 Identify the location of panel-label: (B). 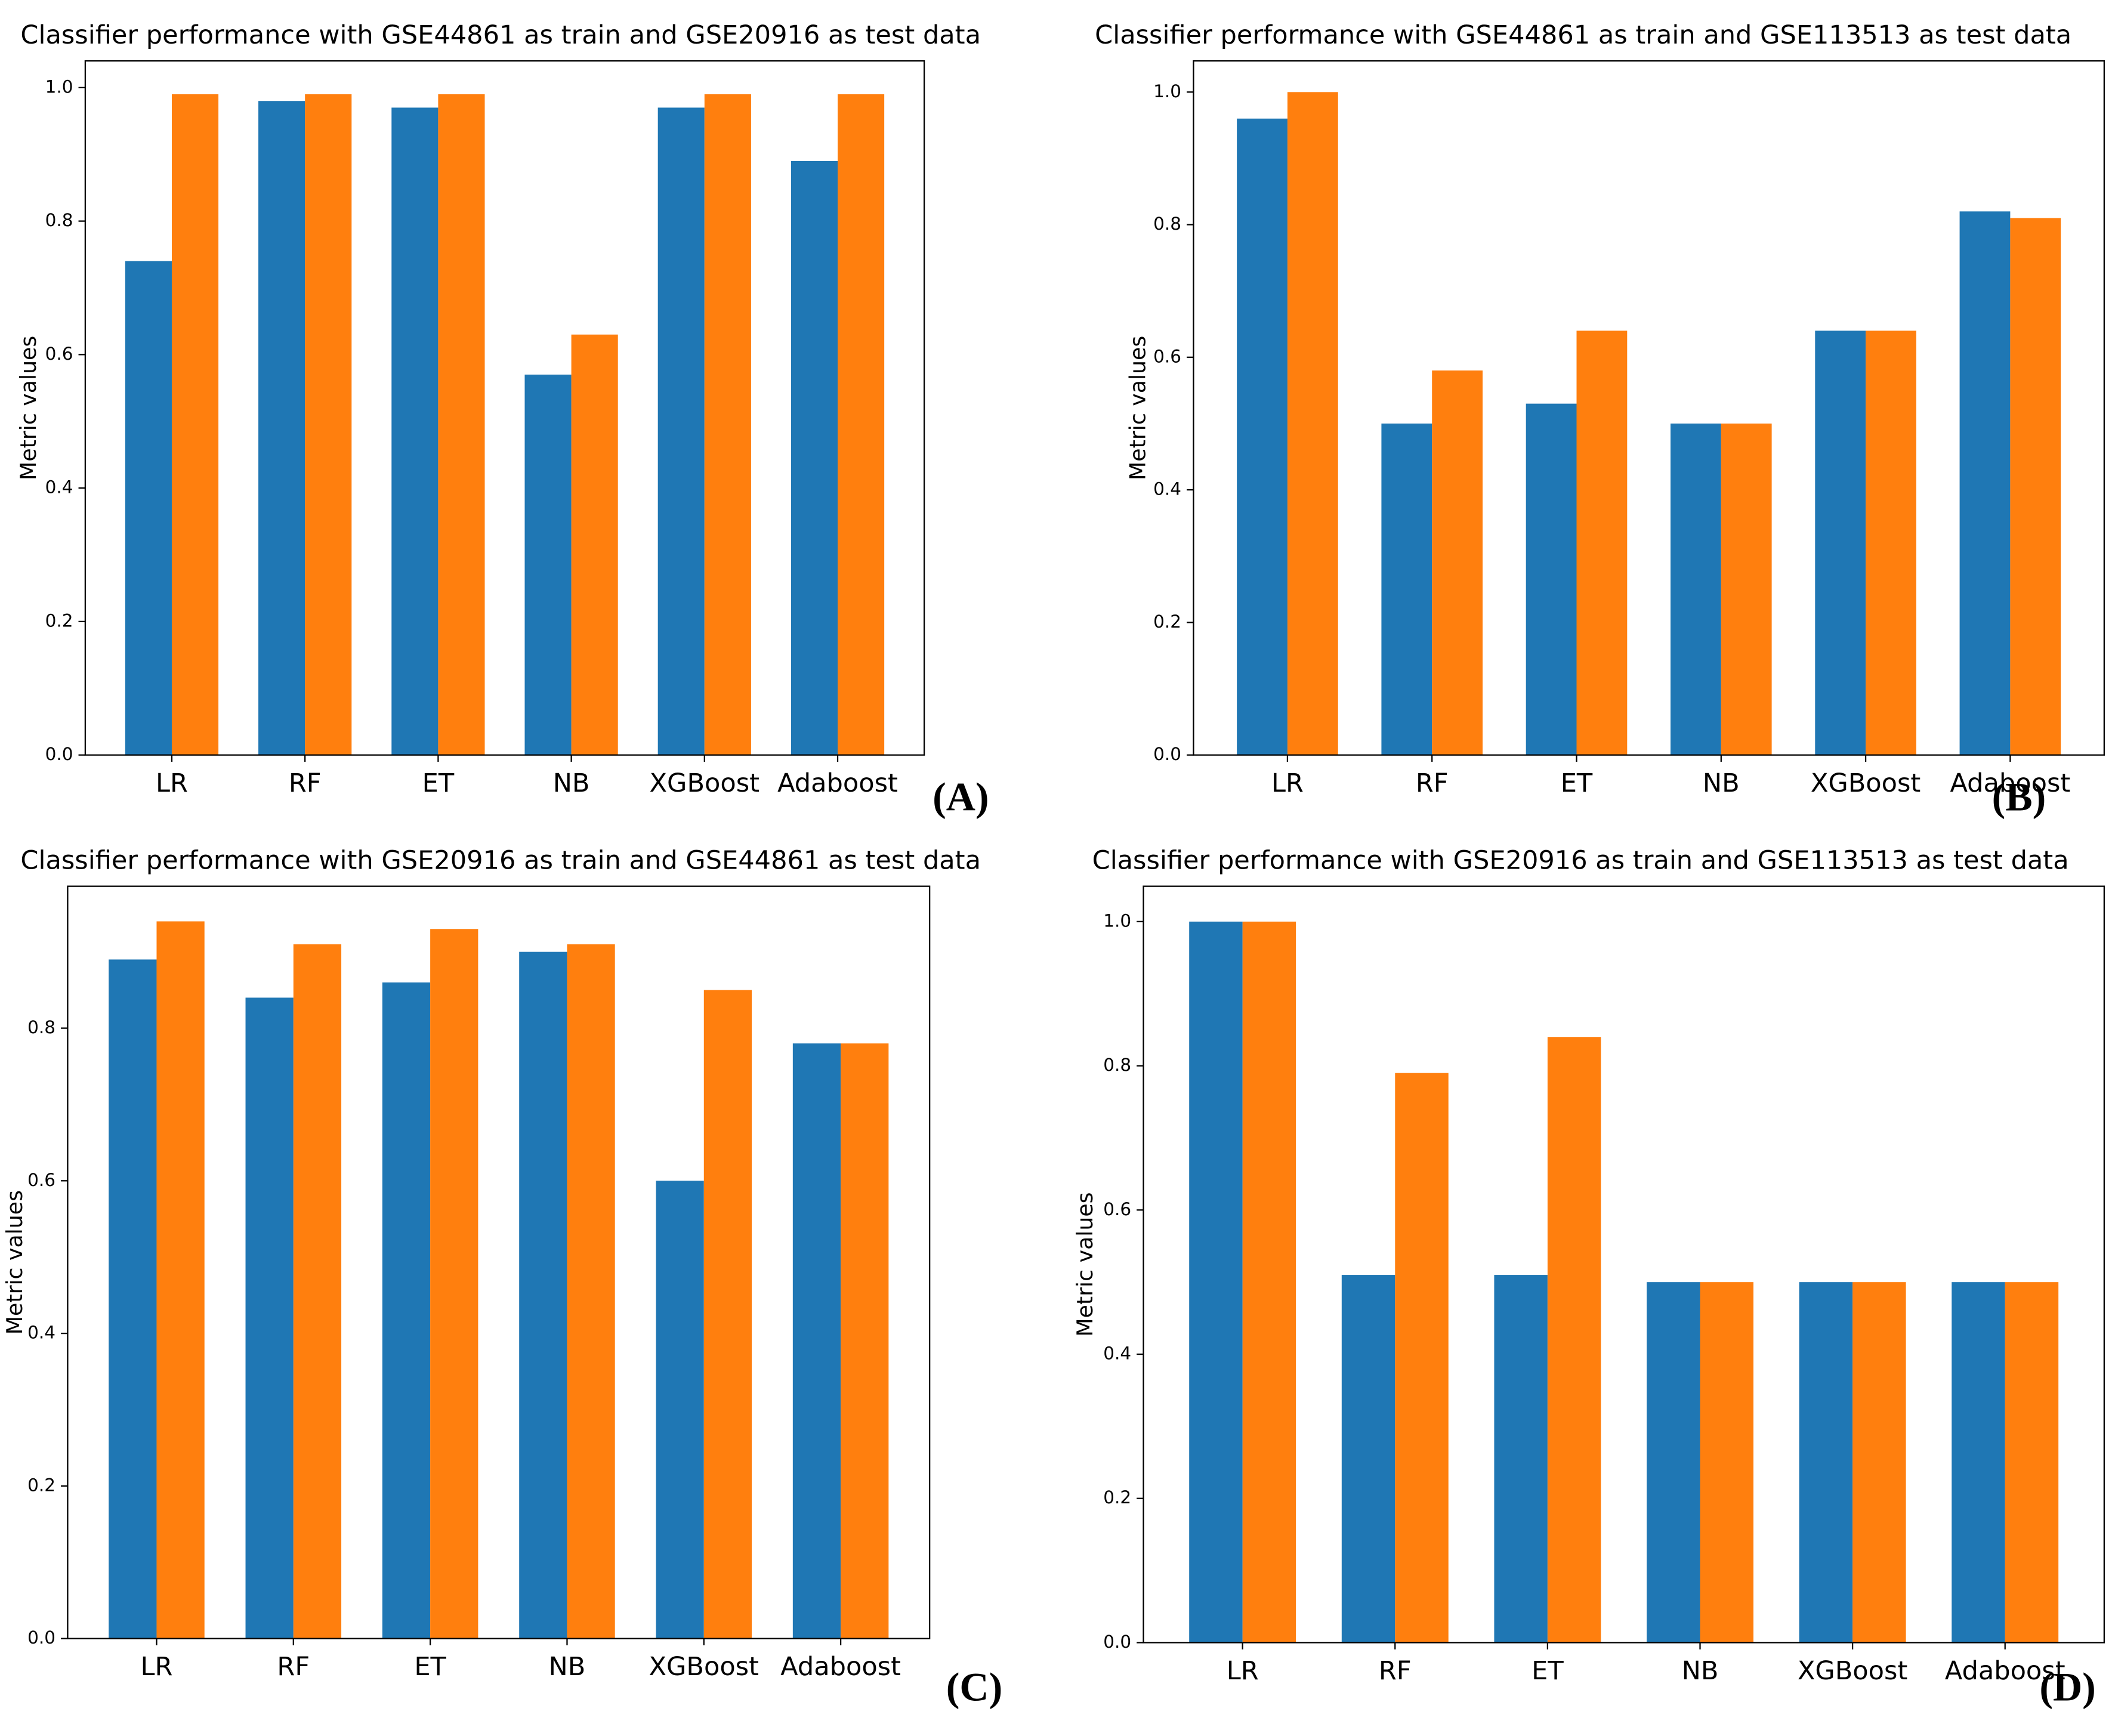
(2019, 796).